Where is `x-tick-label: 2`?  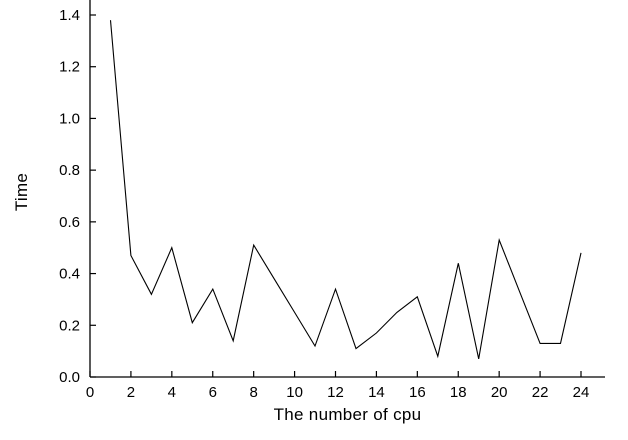
x-tick-label: 2 is located at coordinates (131, 392).